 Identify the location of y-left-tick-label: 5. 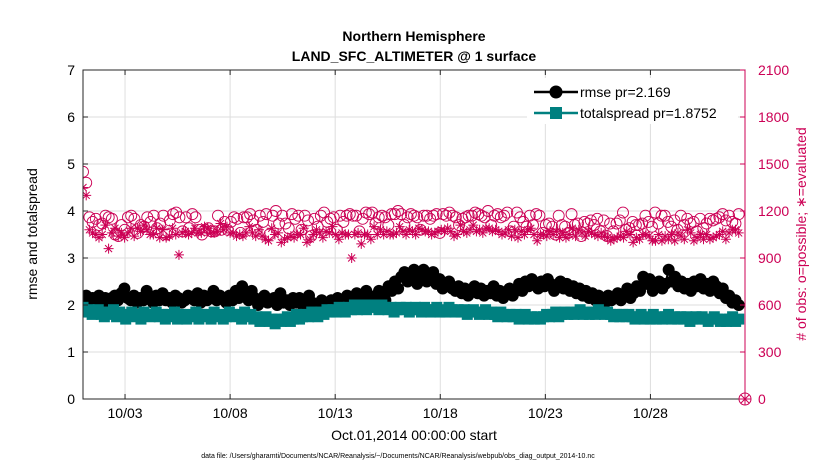
(71, 164).